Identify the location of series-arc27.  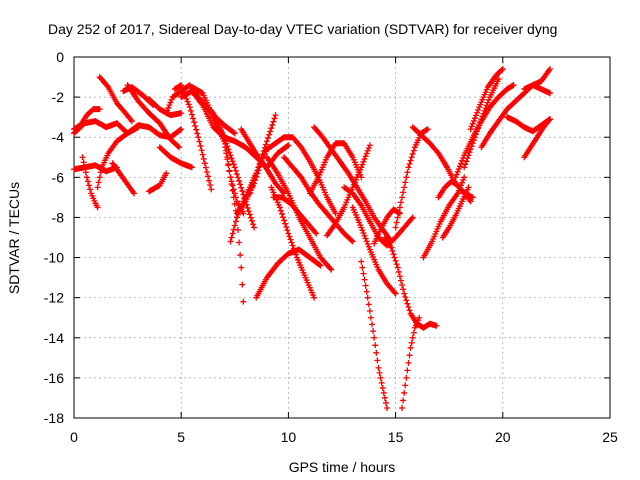
(295, 215).